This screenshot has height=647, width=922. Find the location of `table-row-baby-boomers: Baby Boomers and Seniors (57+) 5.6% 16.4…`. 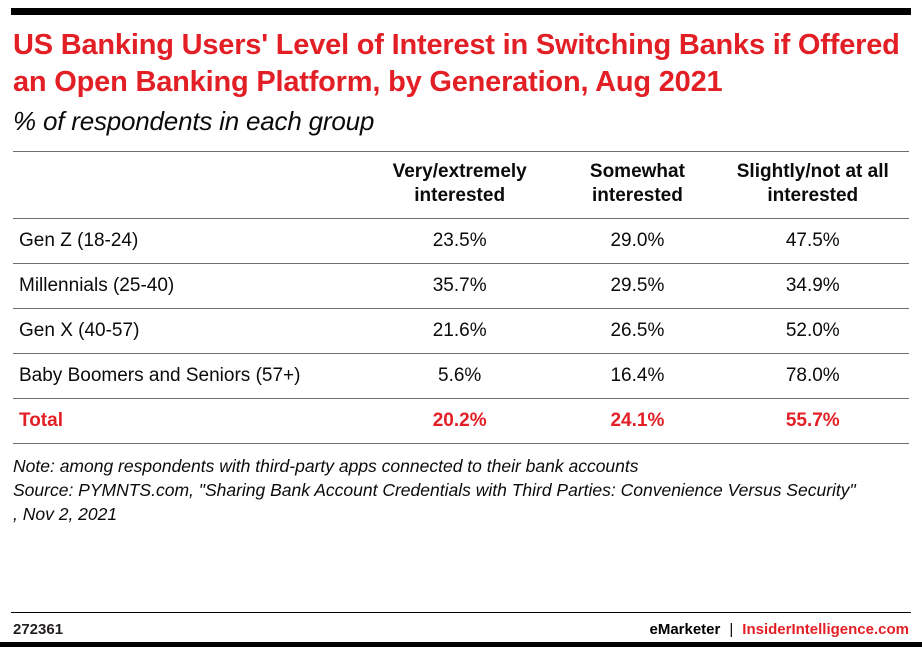

table-row-baby-boomers: Baby Boomers and Seniors (57+) 5.6% 16.4… is located at coordinates (461, 375).